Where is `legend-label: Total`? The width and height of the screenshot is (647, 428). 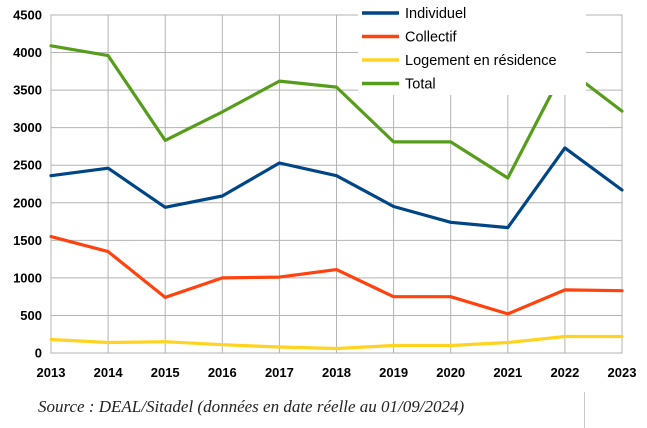
legend-label: Total is located at coordinates (420, 85).